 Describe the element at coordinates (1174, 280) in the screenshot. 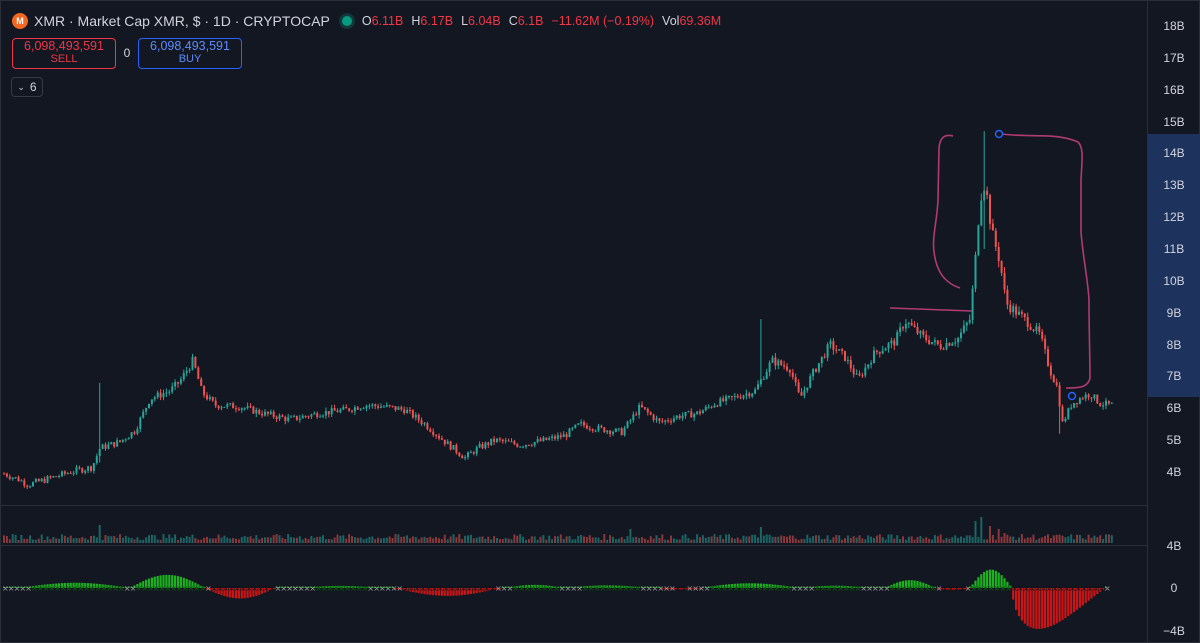

I see `price-tick-label: 10B` at that location.